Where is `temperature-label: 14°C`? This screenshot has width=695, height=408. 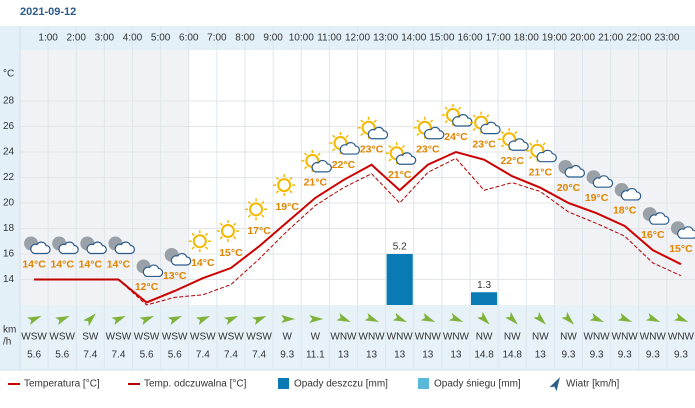 temperature-label: 14°C is located at coordinates (62, 264).